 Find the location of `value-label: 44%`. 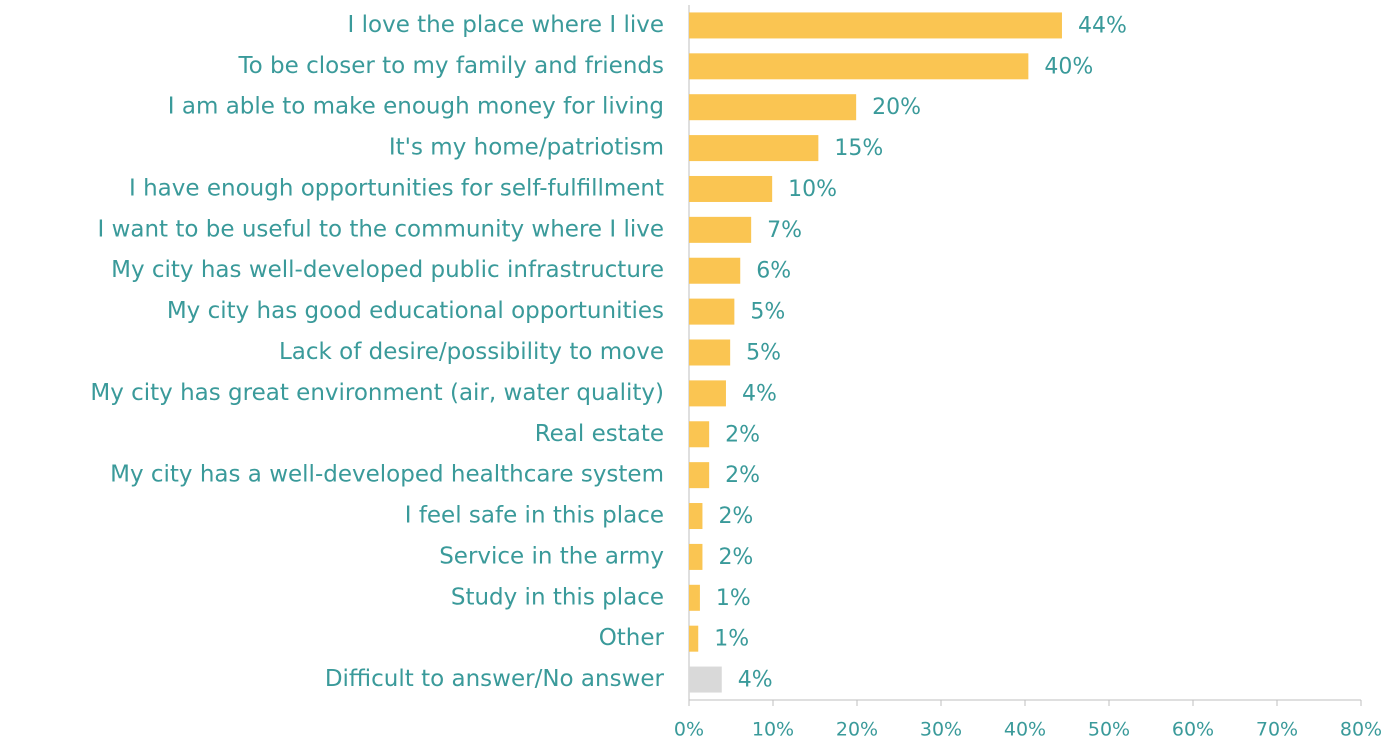

value-label: 44% is located at coordinates (1102, 25).